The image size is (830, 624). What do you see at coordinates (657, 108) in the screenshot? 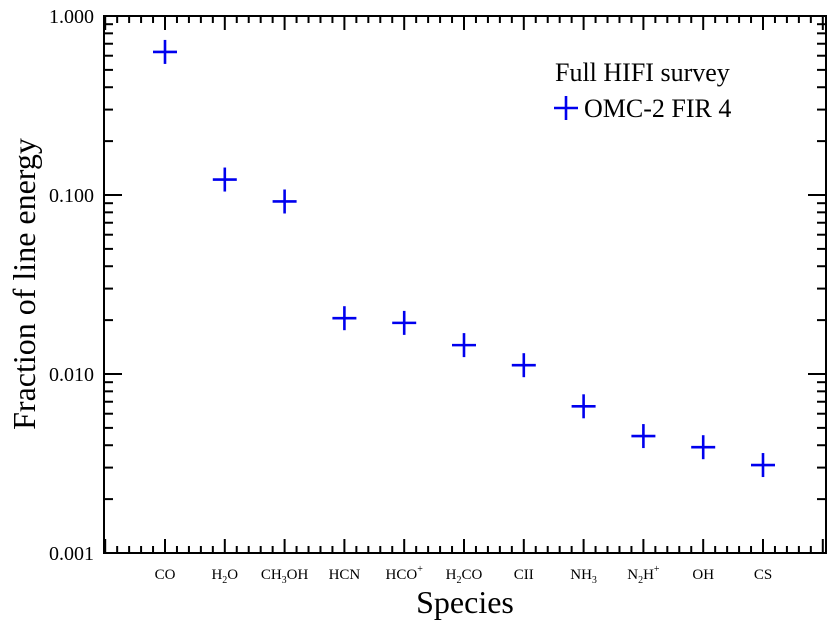
I see `legend-entry-label: OMC-2 FIR 4` at bounding box center [657, 108].